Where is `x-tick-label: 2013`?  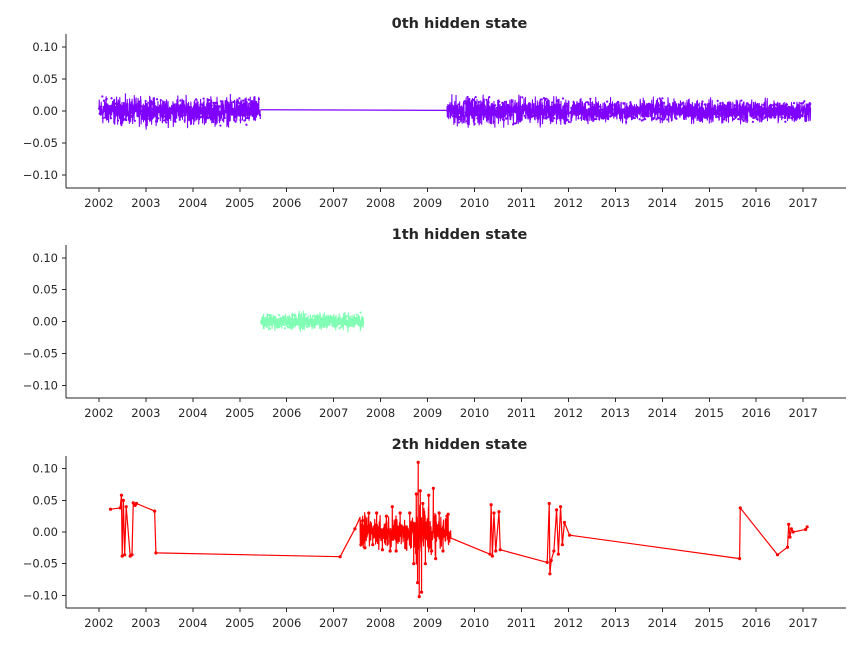 x-tick-label: 2013 is located at coordinates (615, 623).